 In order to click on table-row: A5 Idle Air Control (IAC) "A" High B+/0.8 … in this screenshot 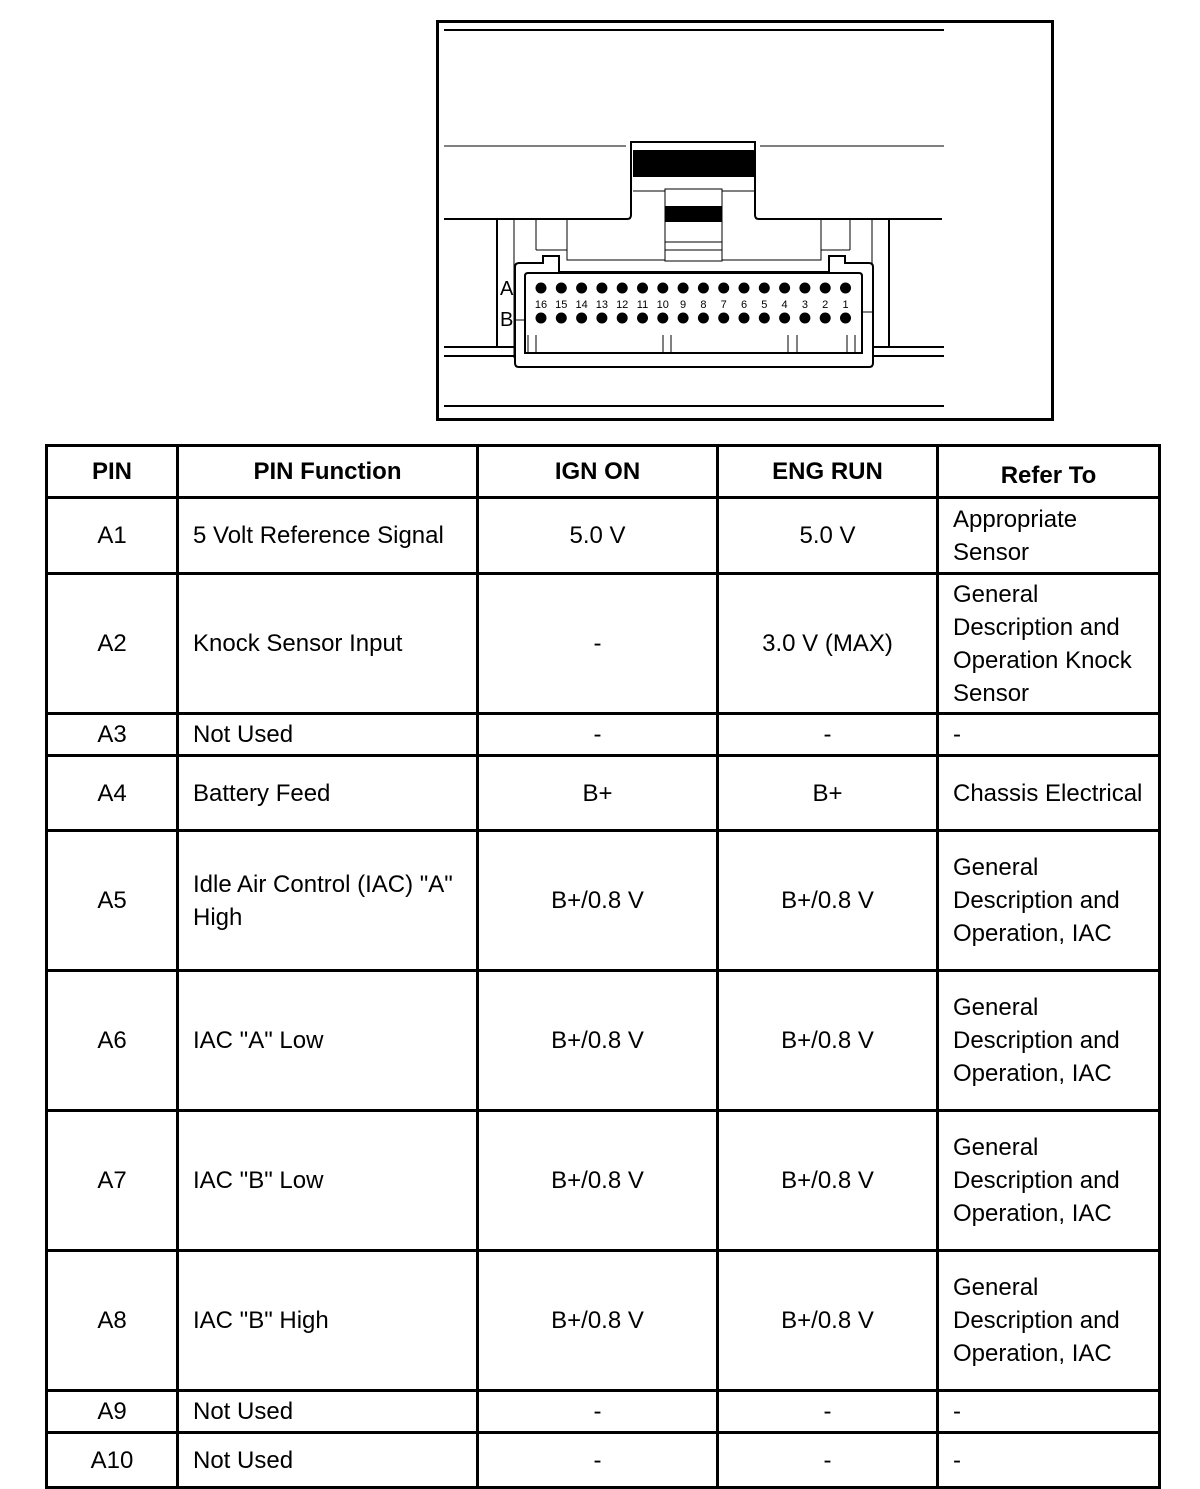, I will do `click(603, 900)`.